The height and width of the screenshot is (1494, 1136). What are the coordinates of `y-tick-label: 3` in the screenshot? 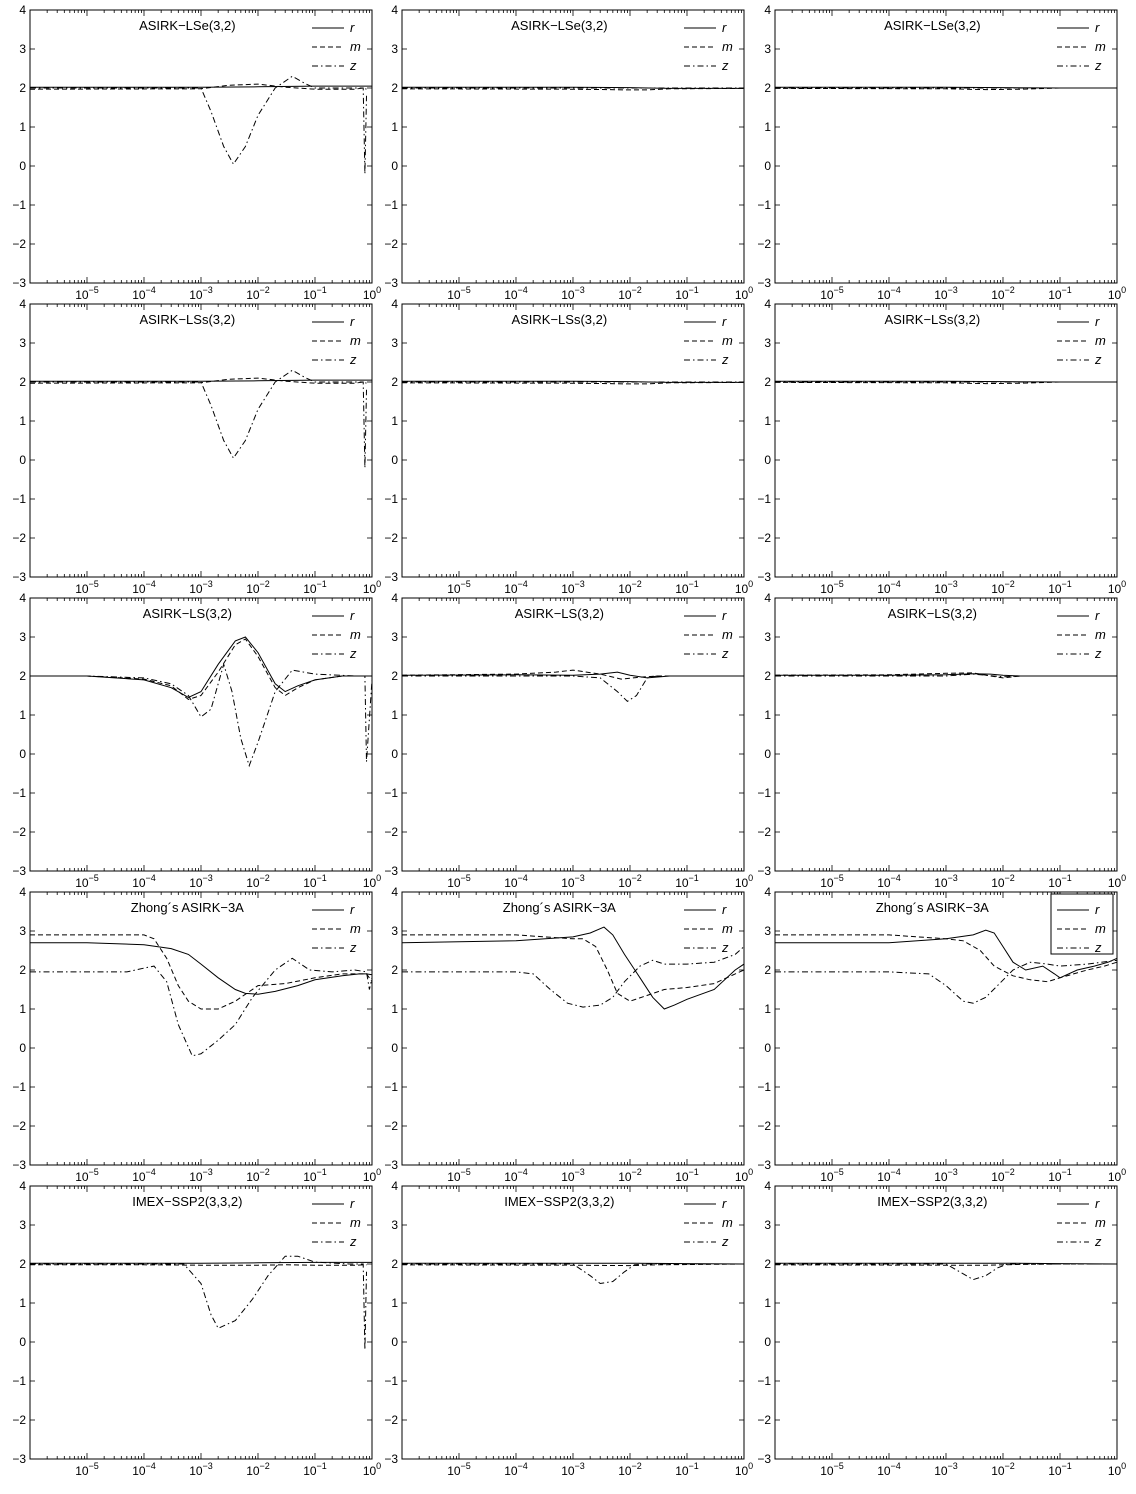 It's located at (394, 1225).